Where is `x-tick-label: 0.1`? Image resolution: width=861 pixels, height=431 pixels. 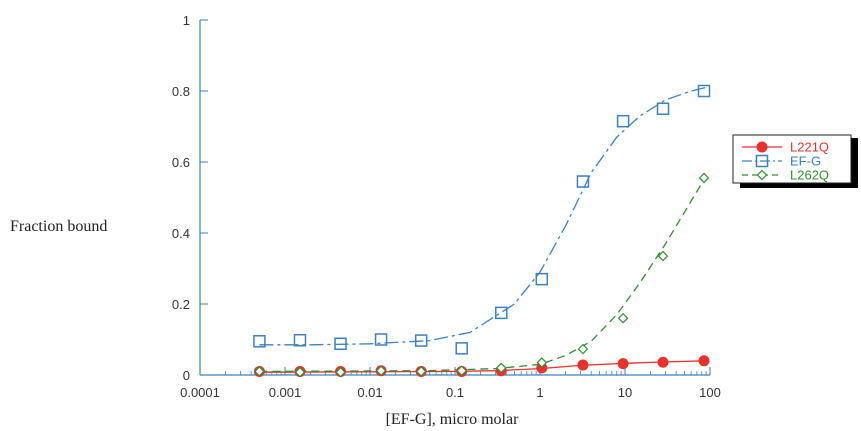 x-tick-label: 0.1 is located at coordinates (455, 392).